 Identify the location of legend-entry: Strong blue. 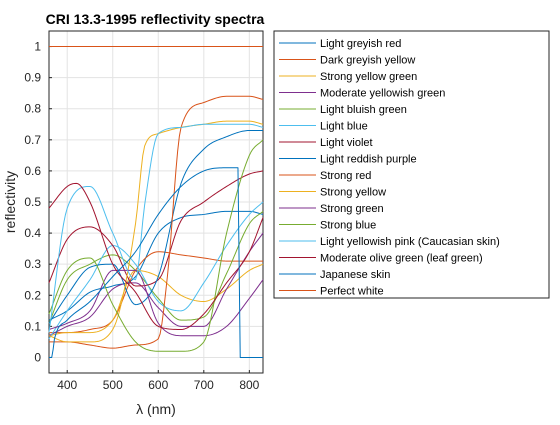
(327, 226).